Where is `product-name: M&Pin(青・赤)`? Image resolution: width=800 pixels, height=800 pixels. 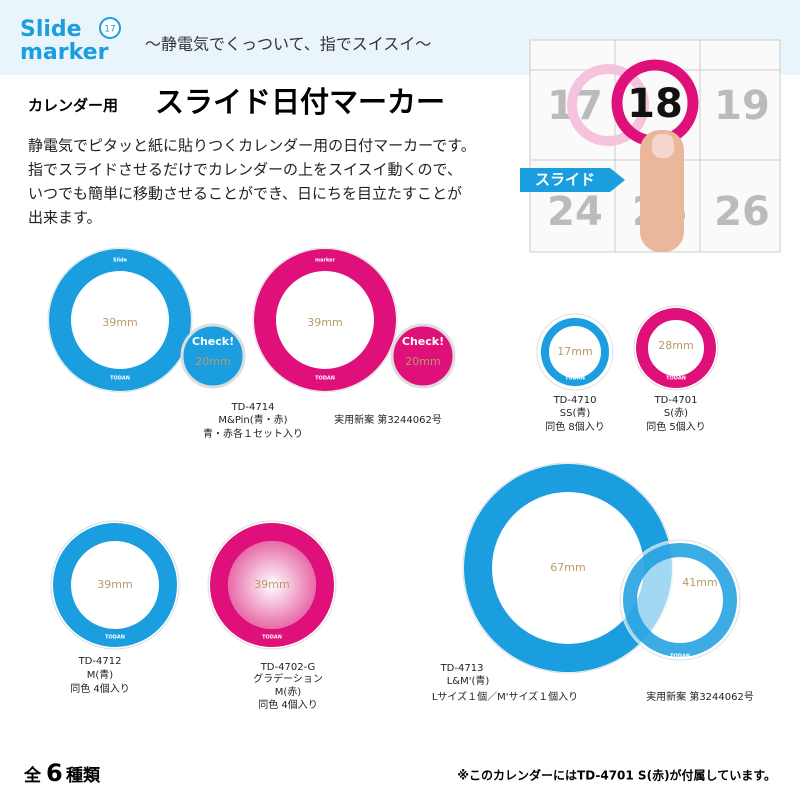 product-name: M&Pin(青・赤) is located at coordinates (252, 419).